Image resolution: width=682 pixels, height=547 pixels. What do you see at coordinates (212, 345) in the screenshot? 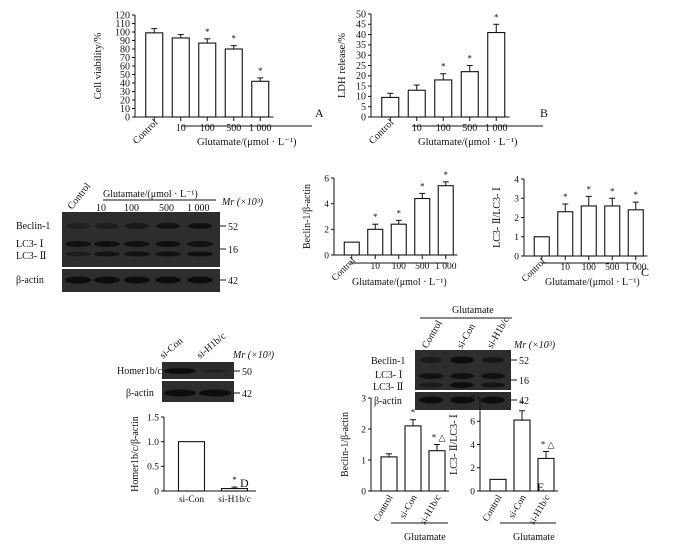
I see `blot-d-lane-sih1bc: si-H1b/c` at bounding box center [212, 345].